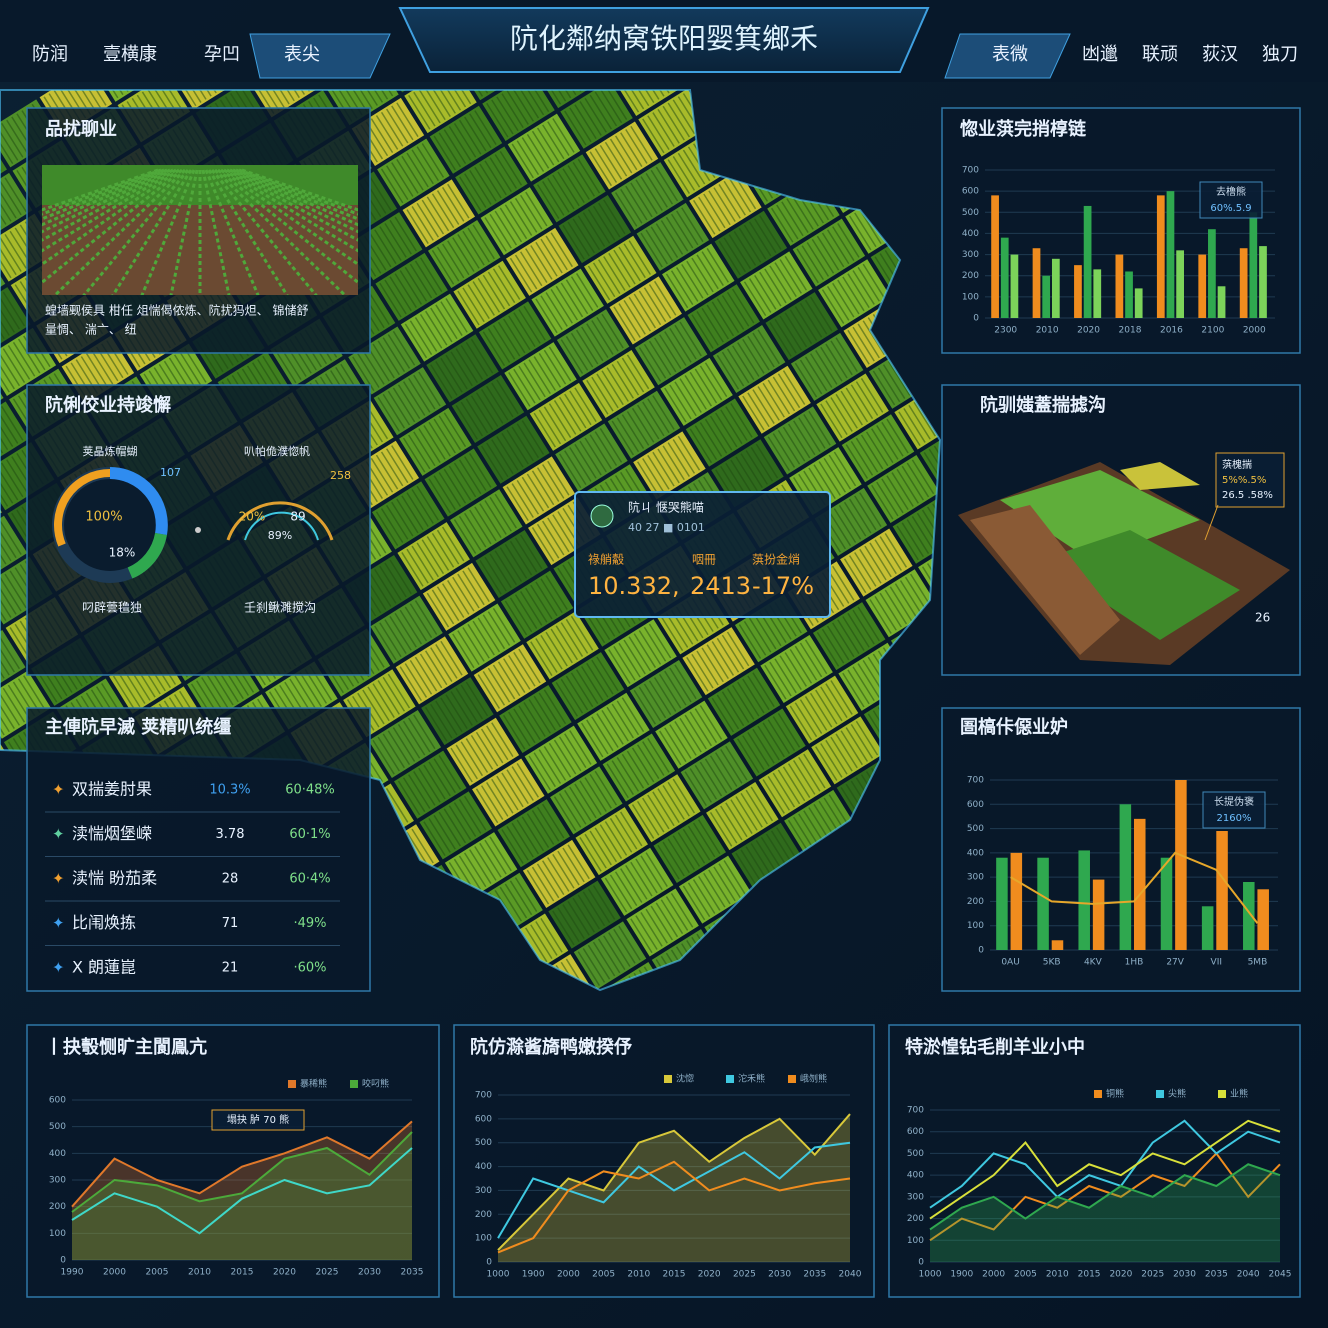 This screenshot has width=1328, height=1328. I want to click on nav-item: 孕凹, so click(222, 54).